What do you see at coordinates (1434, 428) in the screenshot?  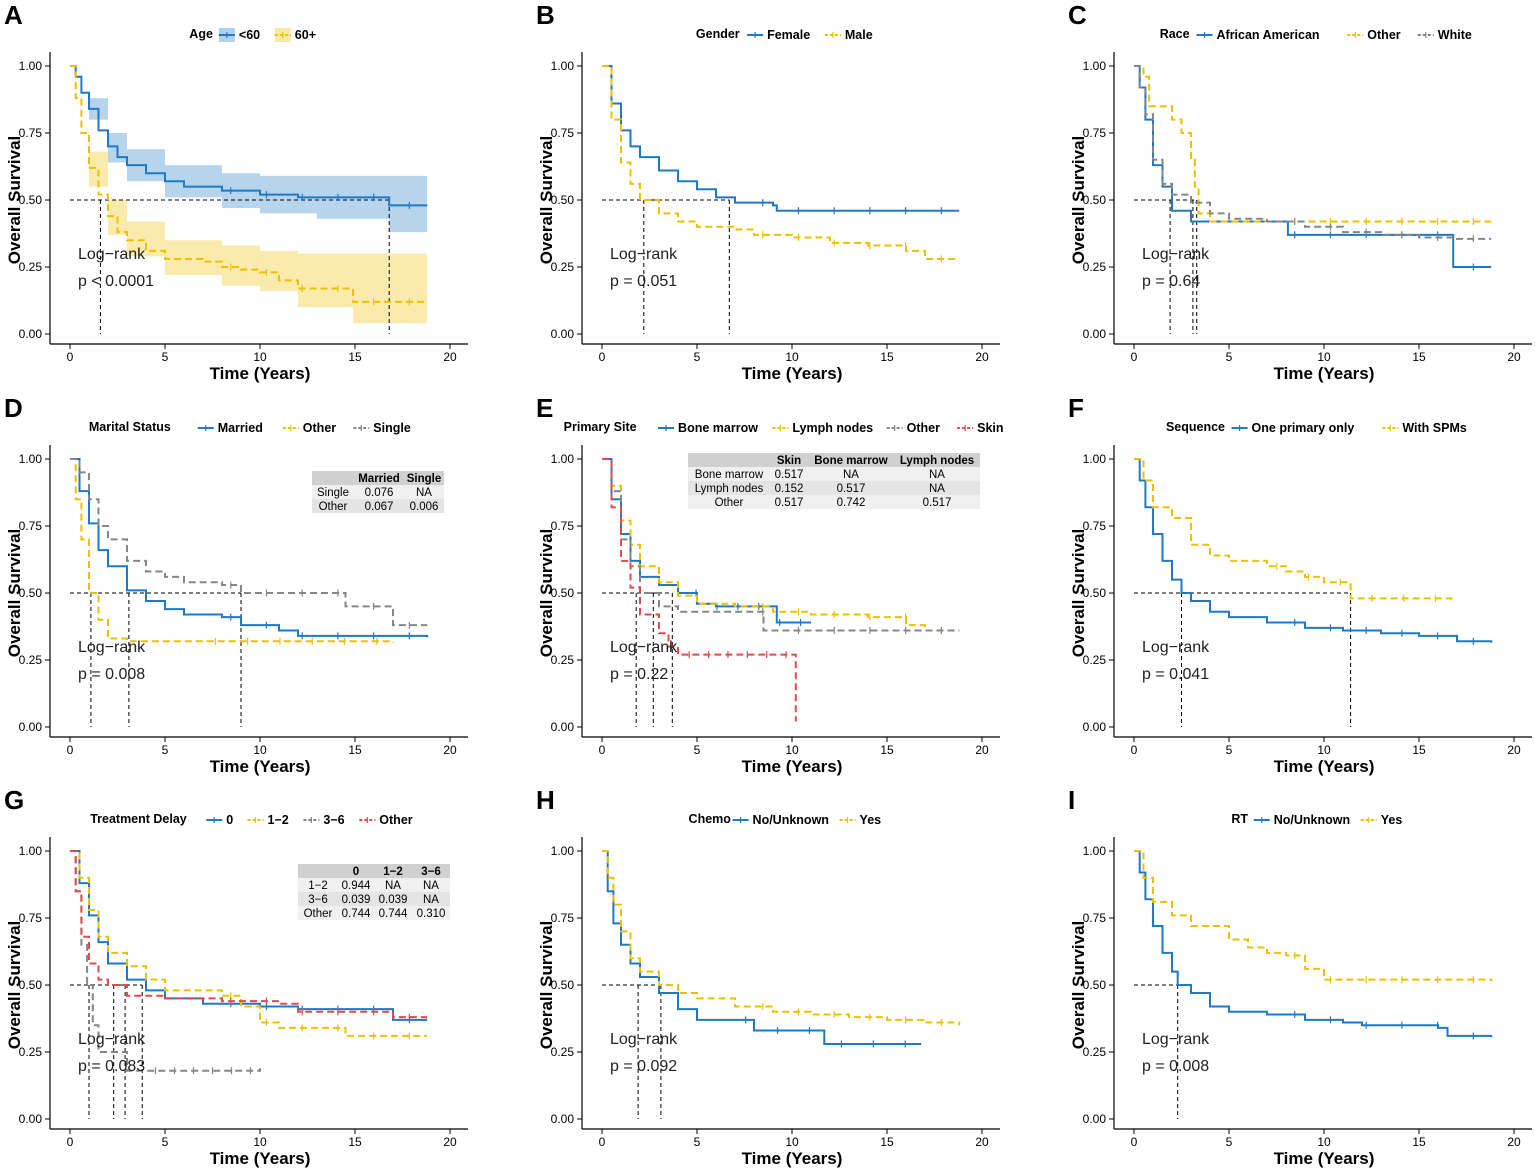 I see `legend-entry: With SPMs` at bounding box center [1434, 428].